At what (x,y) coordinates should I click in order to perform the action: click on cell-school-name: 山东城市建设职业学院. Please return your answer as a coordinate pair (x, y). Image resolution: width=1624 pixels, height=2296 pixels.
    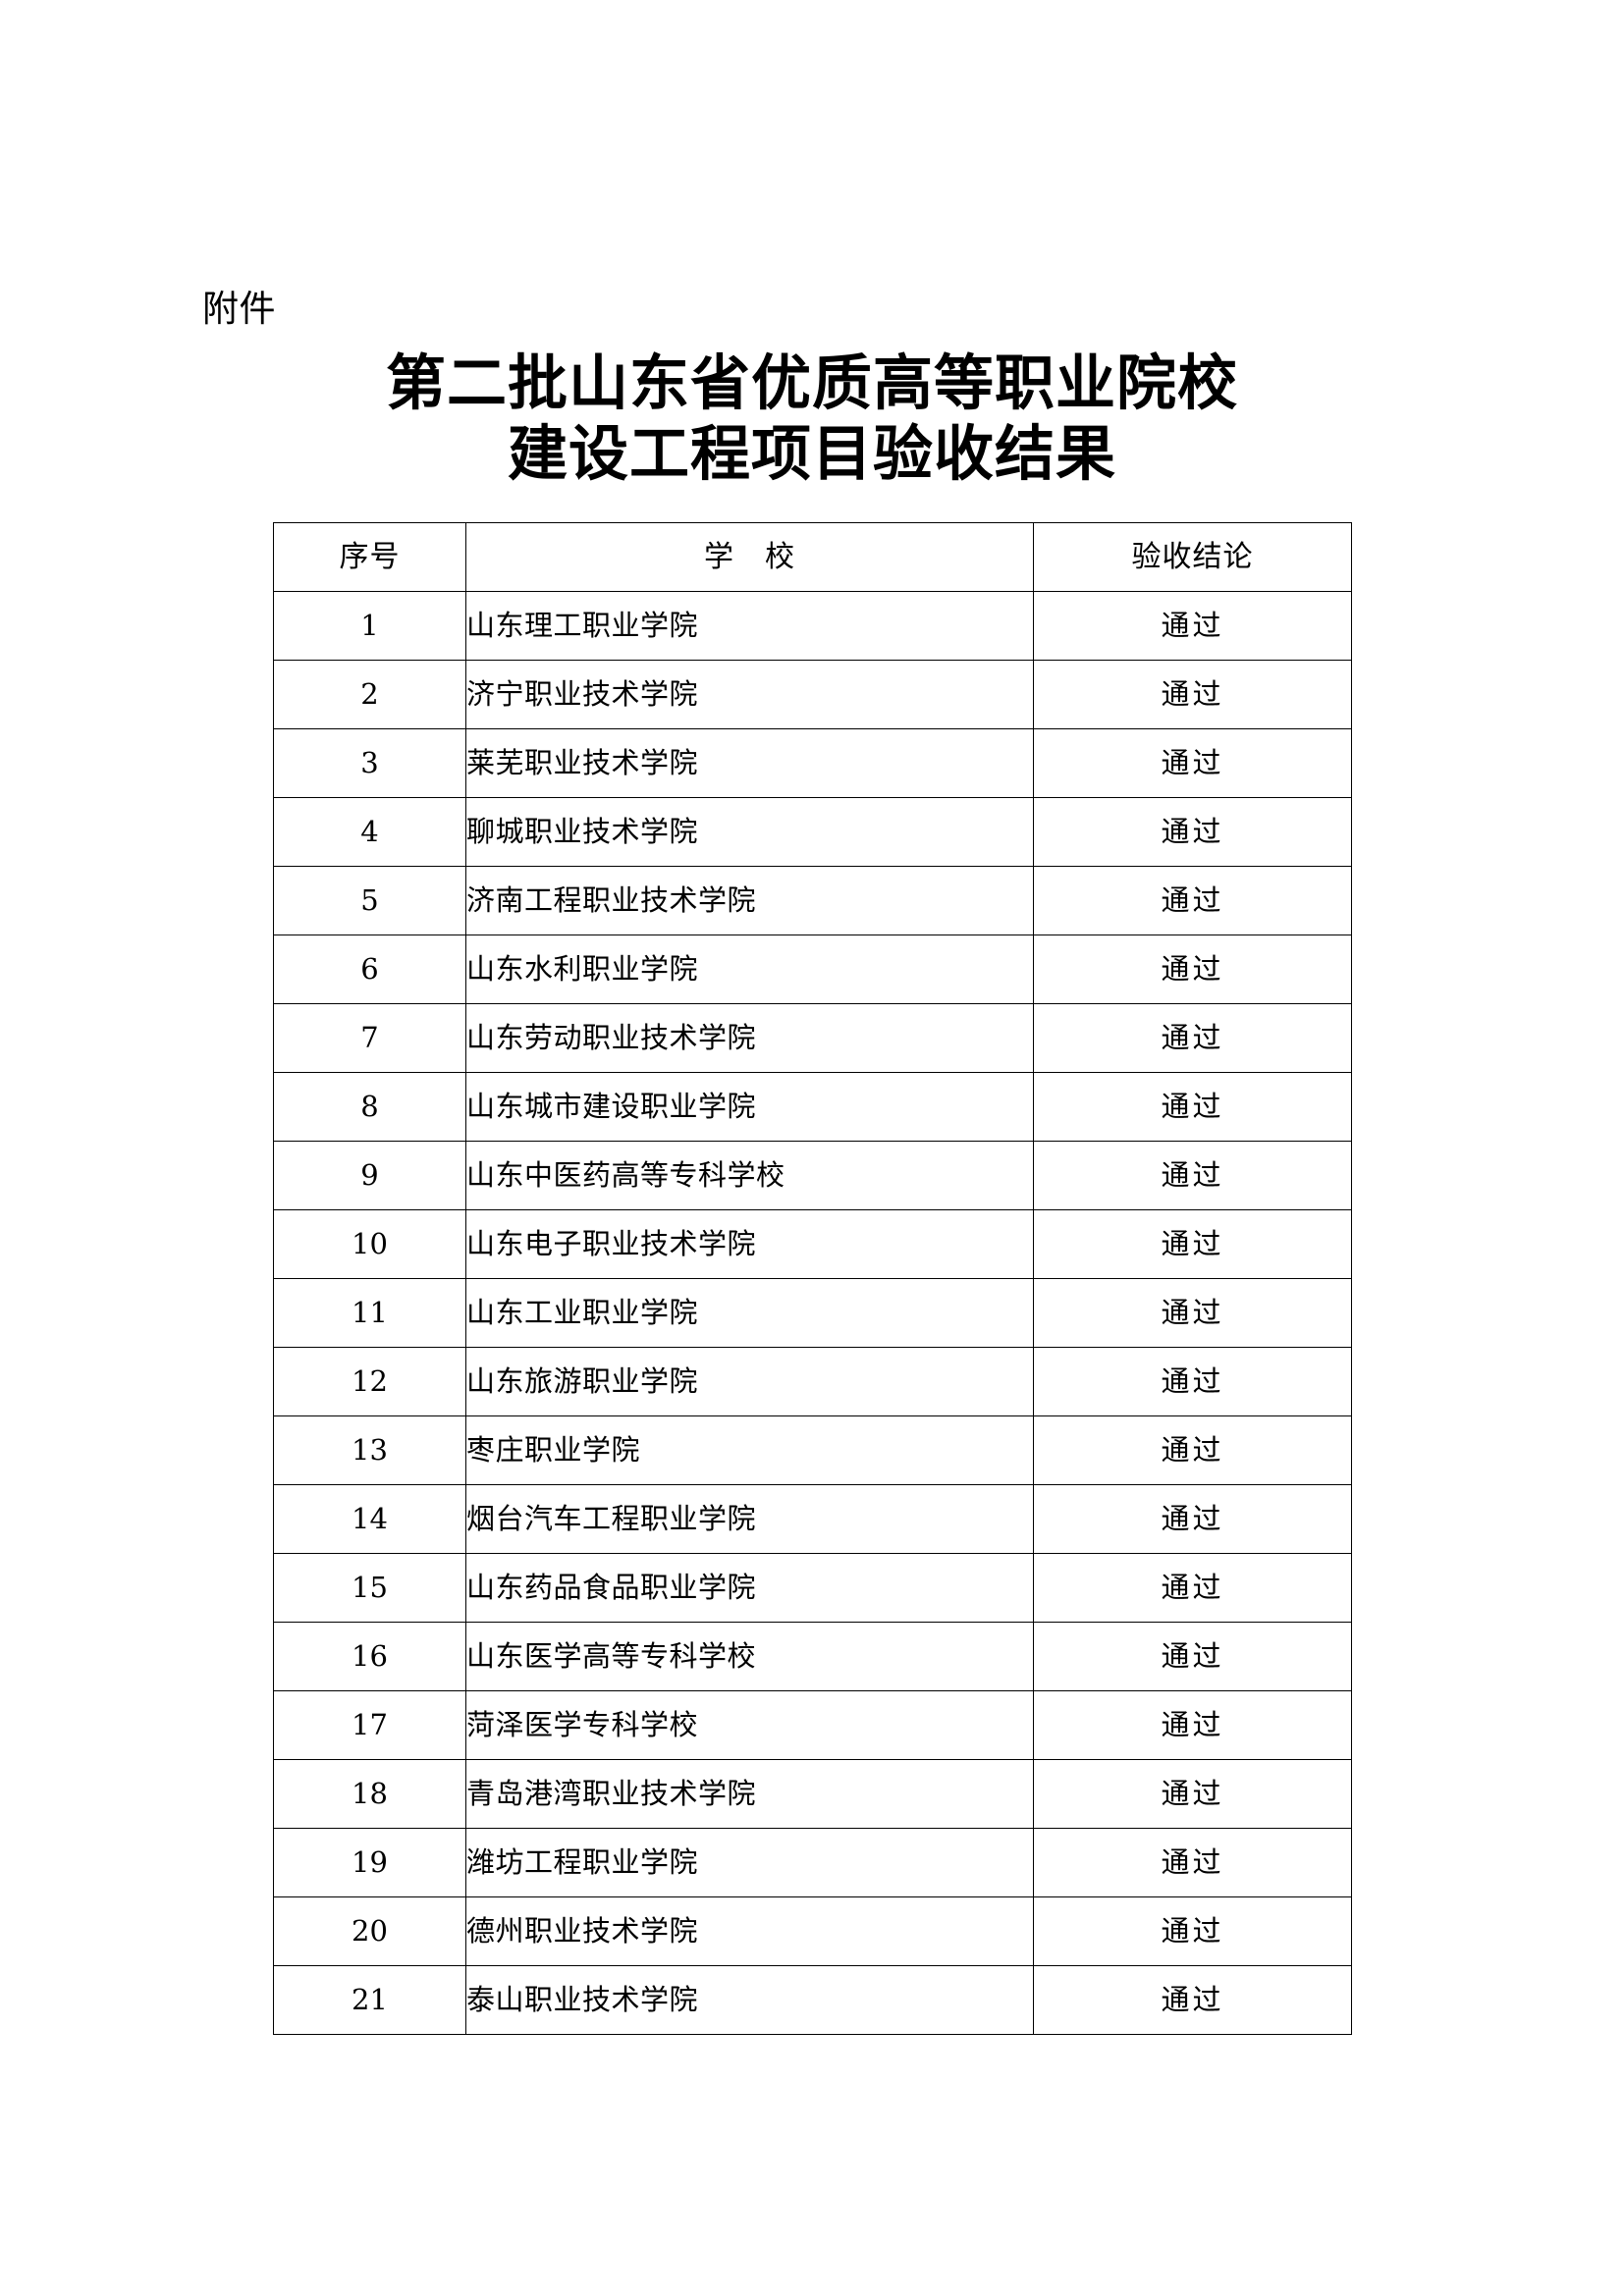
    Looking at the image, I should click on (749, 1107).